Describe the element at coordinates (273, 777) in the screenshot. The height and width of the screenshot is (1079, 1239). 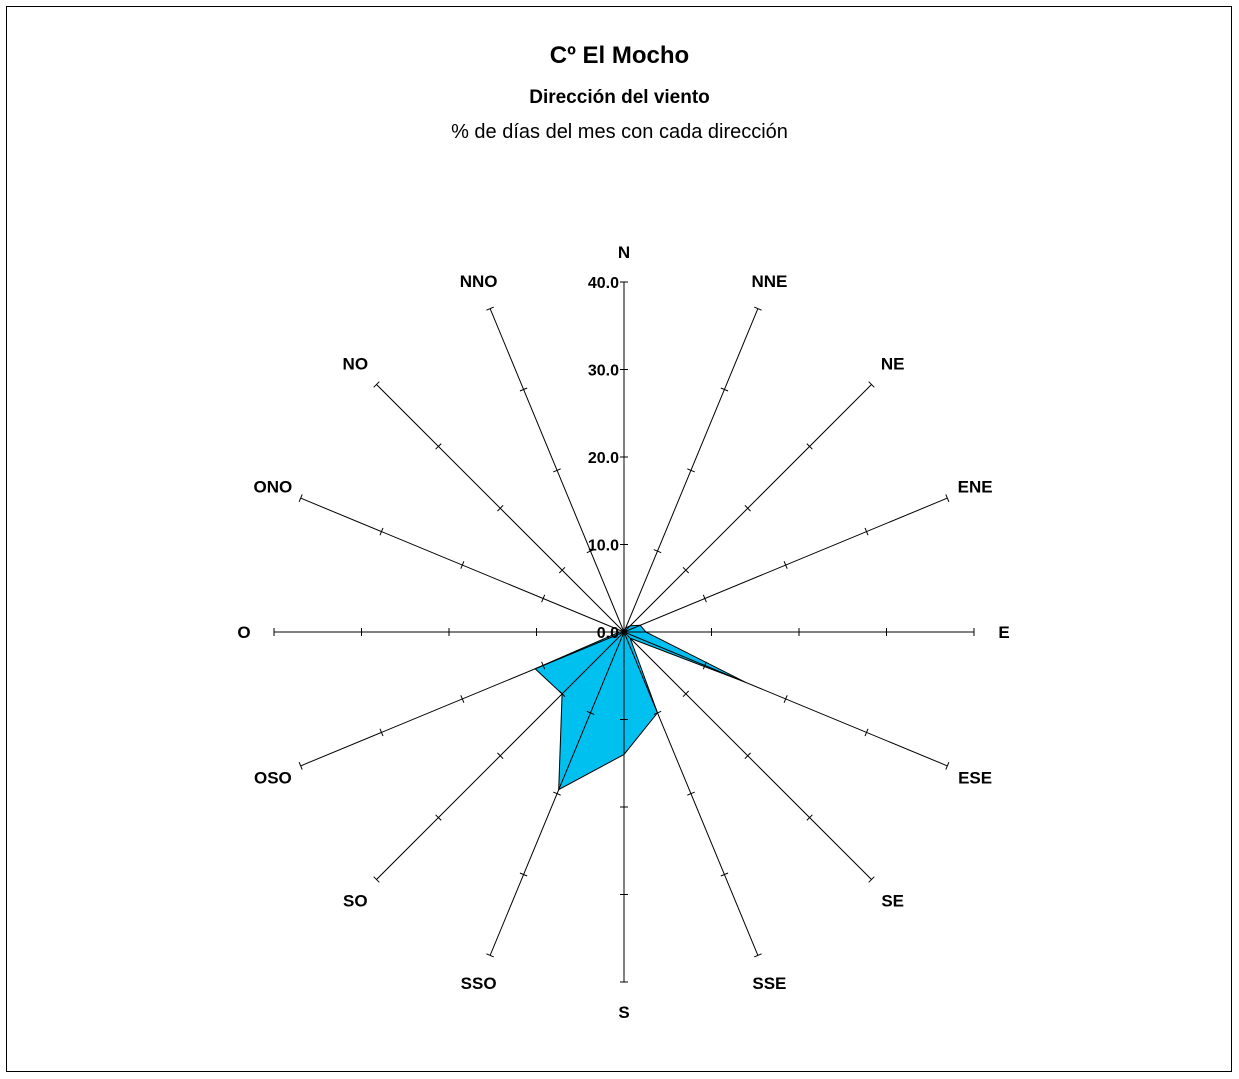
I see `direction-label-oso: OSO` at that location.